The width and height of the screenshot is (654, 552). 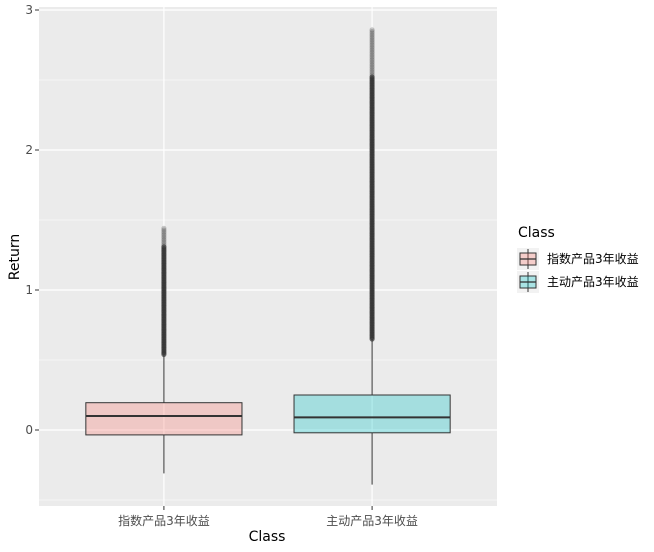 I want to click on y-tick-label: 1, so click(x=29, y=290).